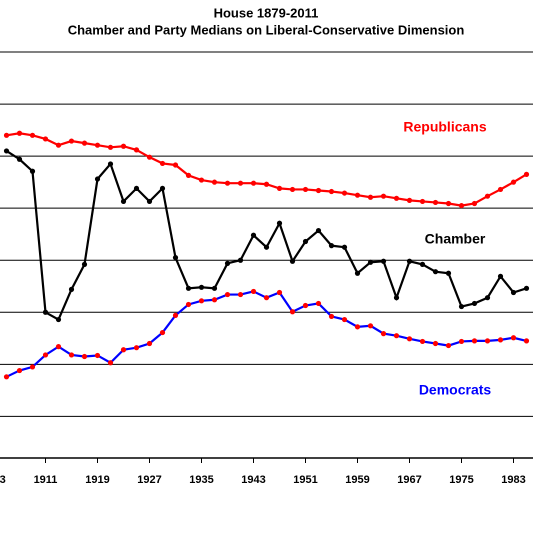 The width and height of the screenshot is (533, 533). I want to click on series-label: Democrats, so click(455, 390).